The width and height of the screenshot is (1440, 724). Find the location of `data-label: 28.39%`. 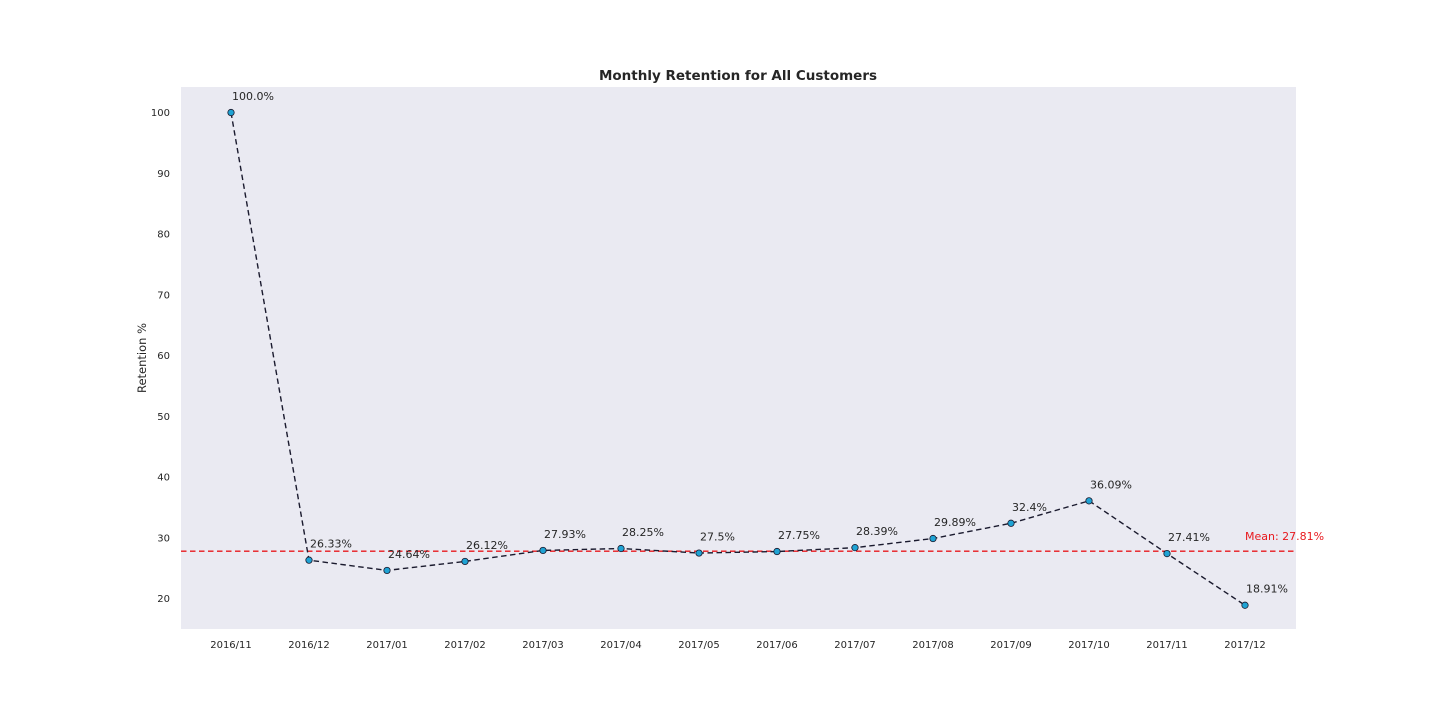

data-label: 28.39% is located at coordinates (877, 531).